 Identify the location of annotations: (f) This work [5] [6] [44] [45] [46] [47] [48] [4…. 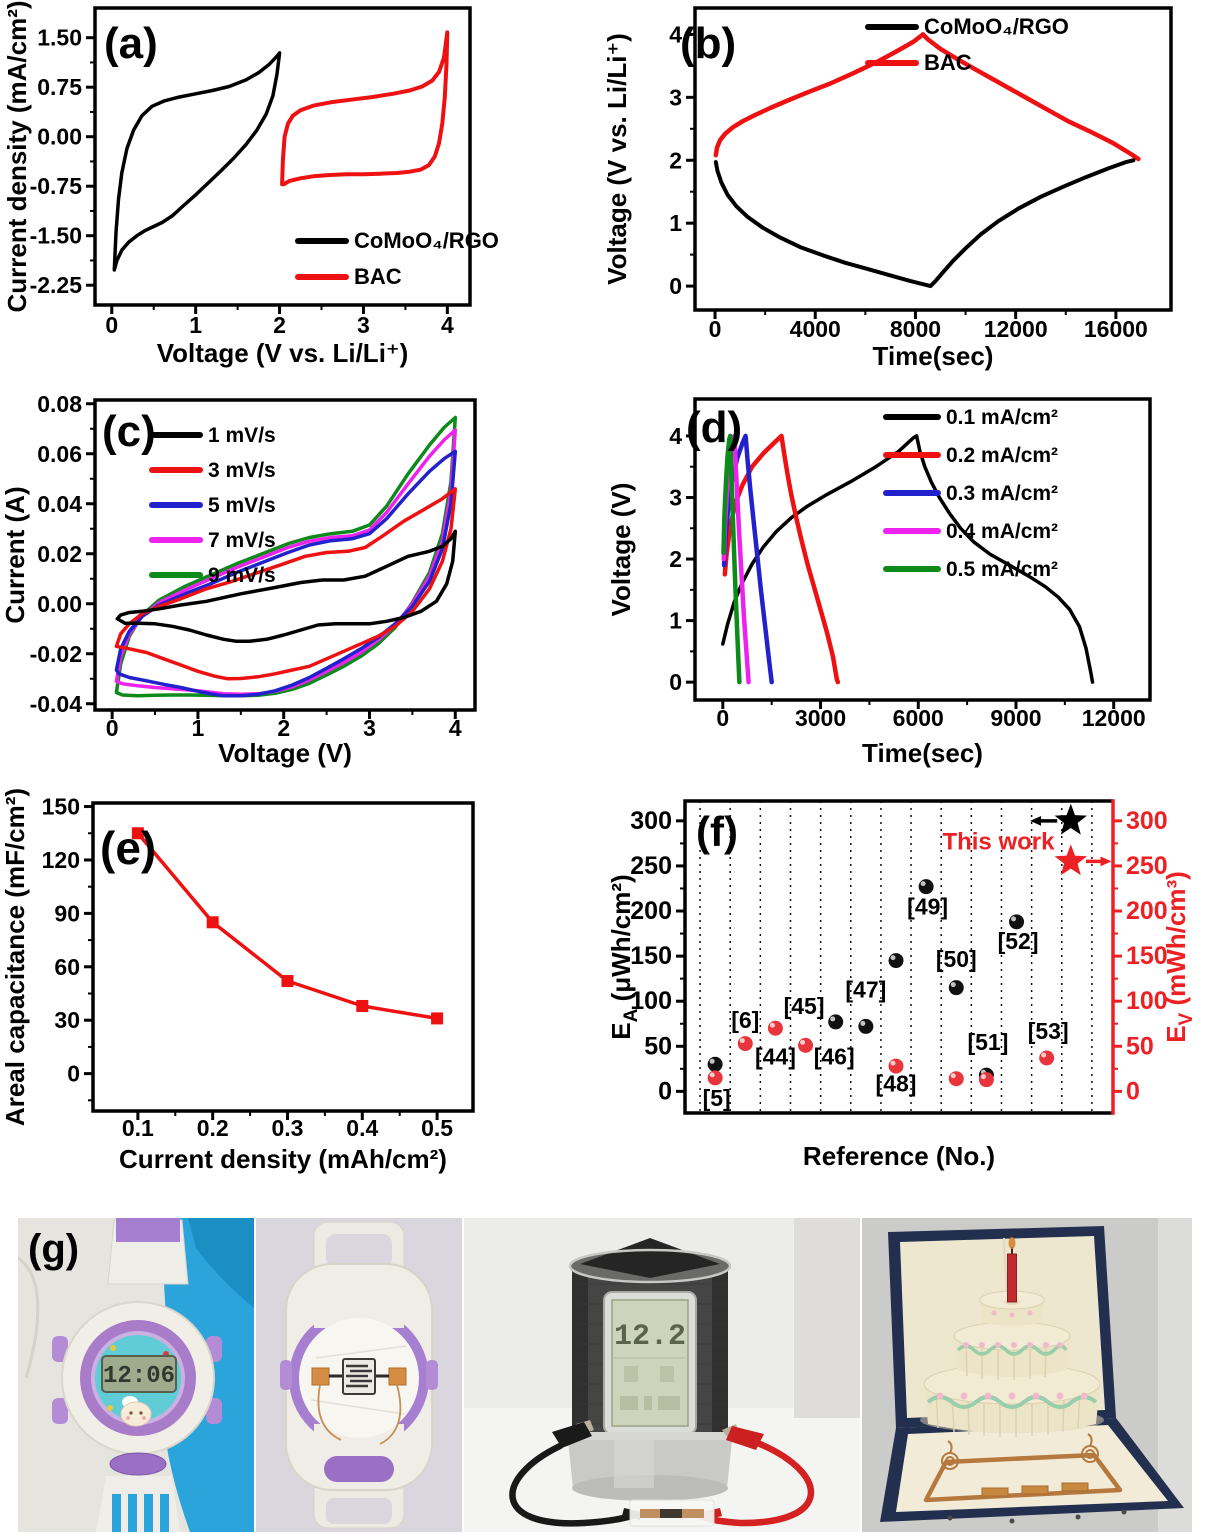
(904, 959).